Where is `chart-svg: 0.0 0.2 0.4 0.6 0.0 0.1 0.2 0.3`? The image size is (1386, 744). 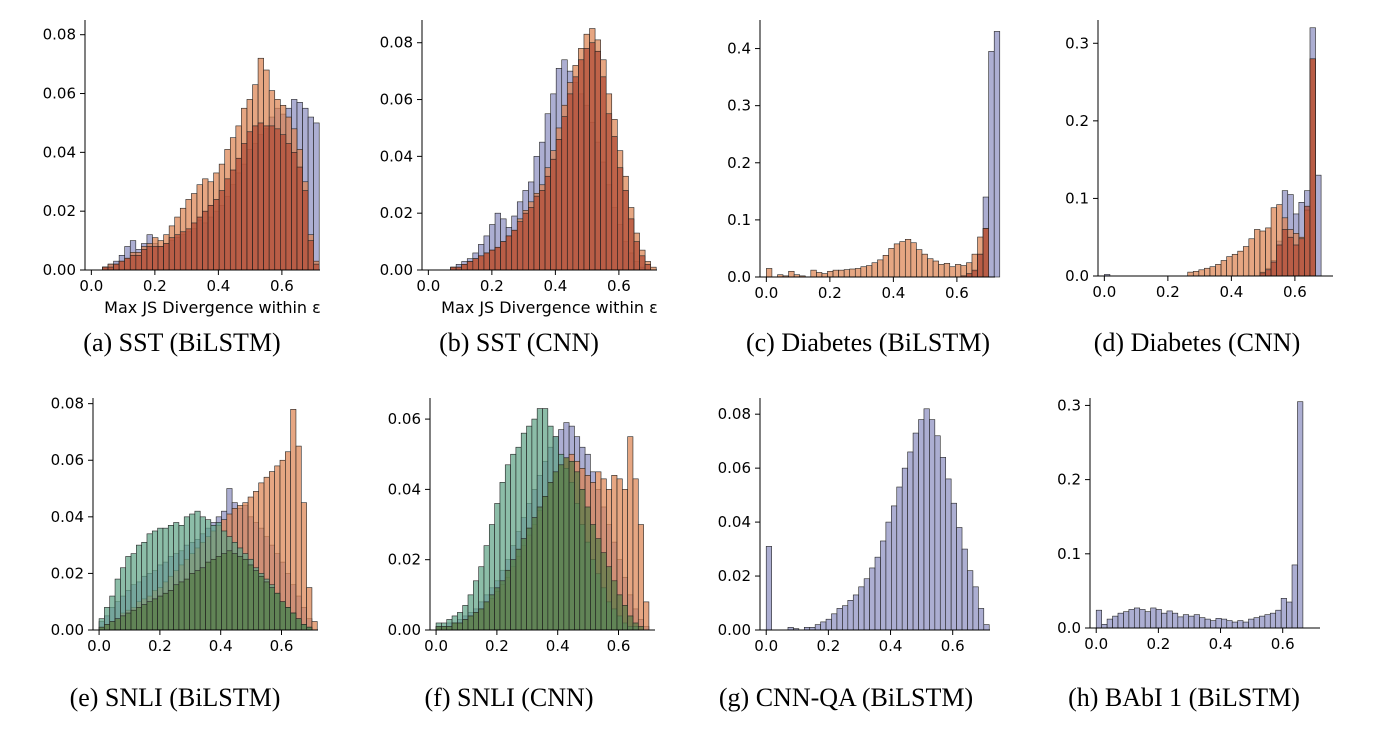 chart-svg: 0.0 0.2 0.4 0.6 0.0 0.1 0.2 0.3 is located at coordinates (1199, 160).